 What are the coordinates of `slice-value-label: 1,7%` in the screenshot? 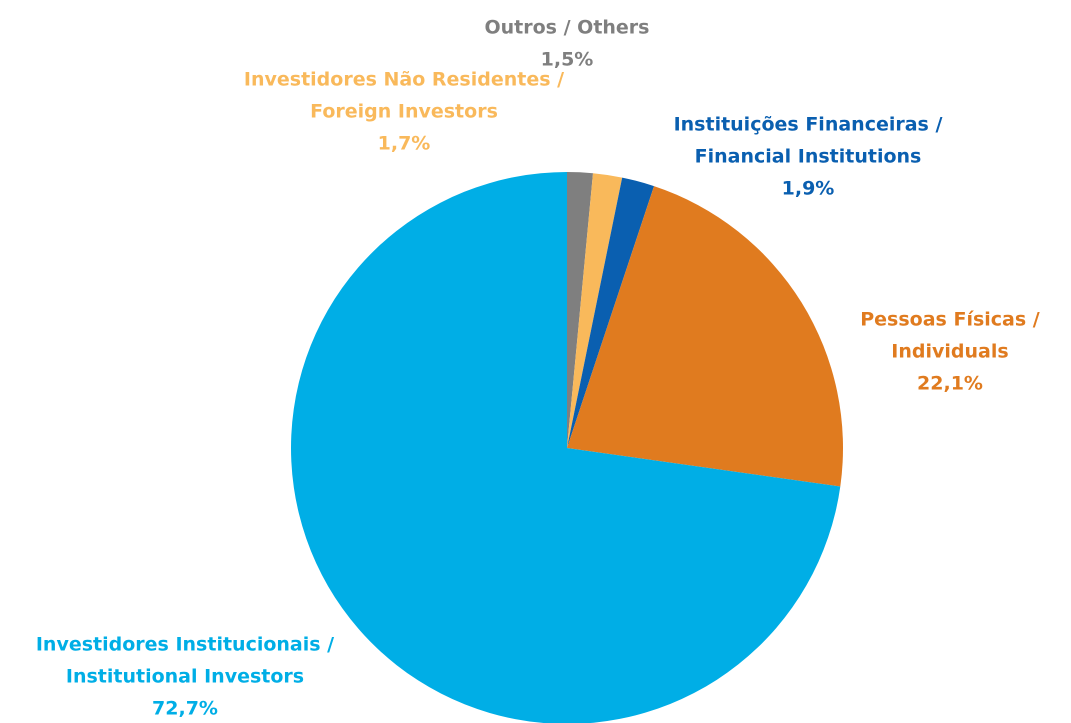 It's located at (404, 144).